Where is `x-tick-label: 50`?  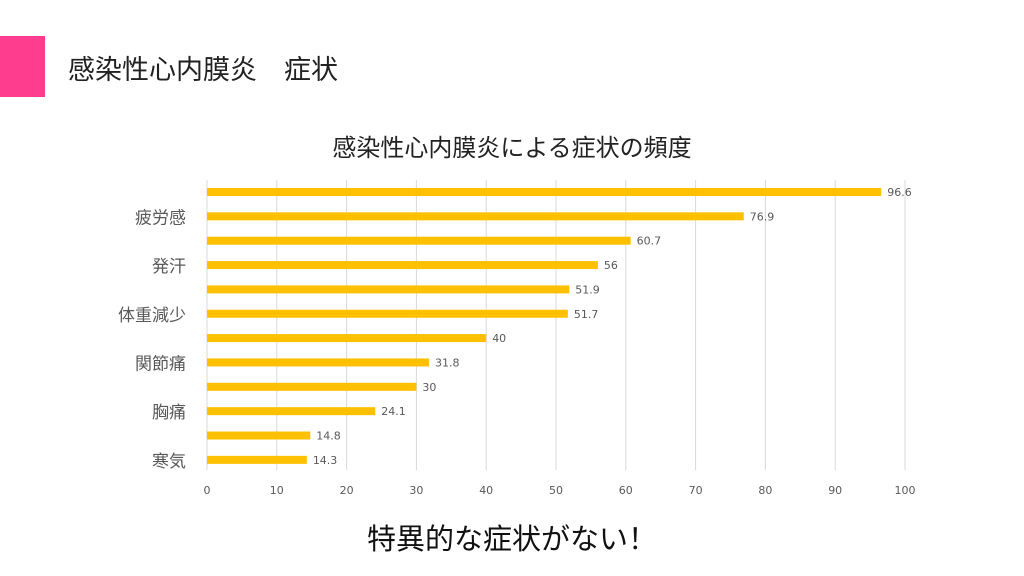
x-tick-label: 50 is located at coordinates (556, 490).